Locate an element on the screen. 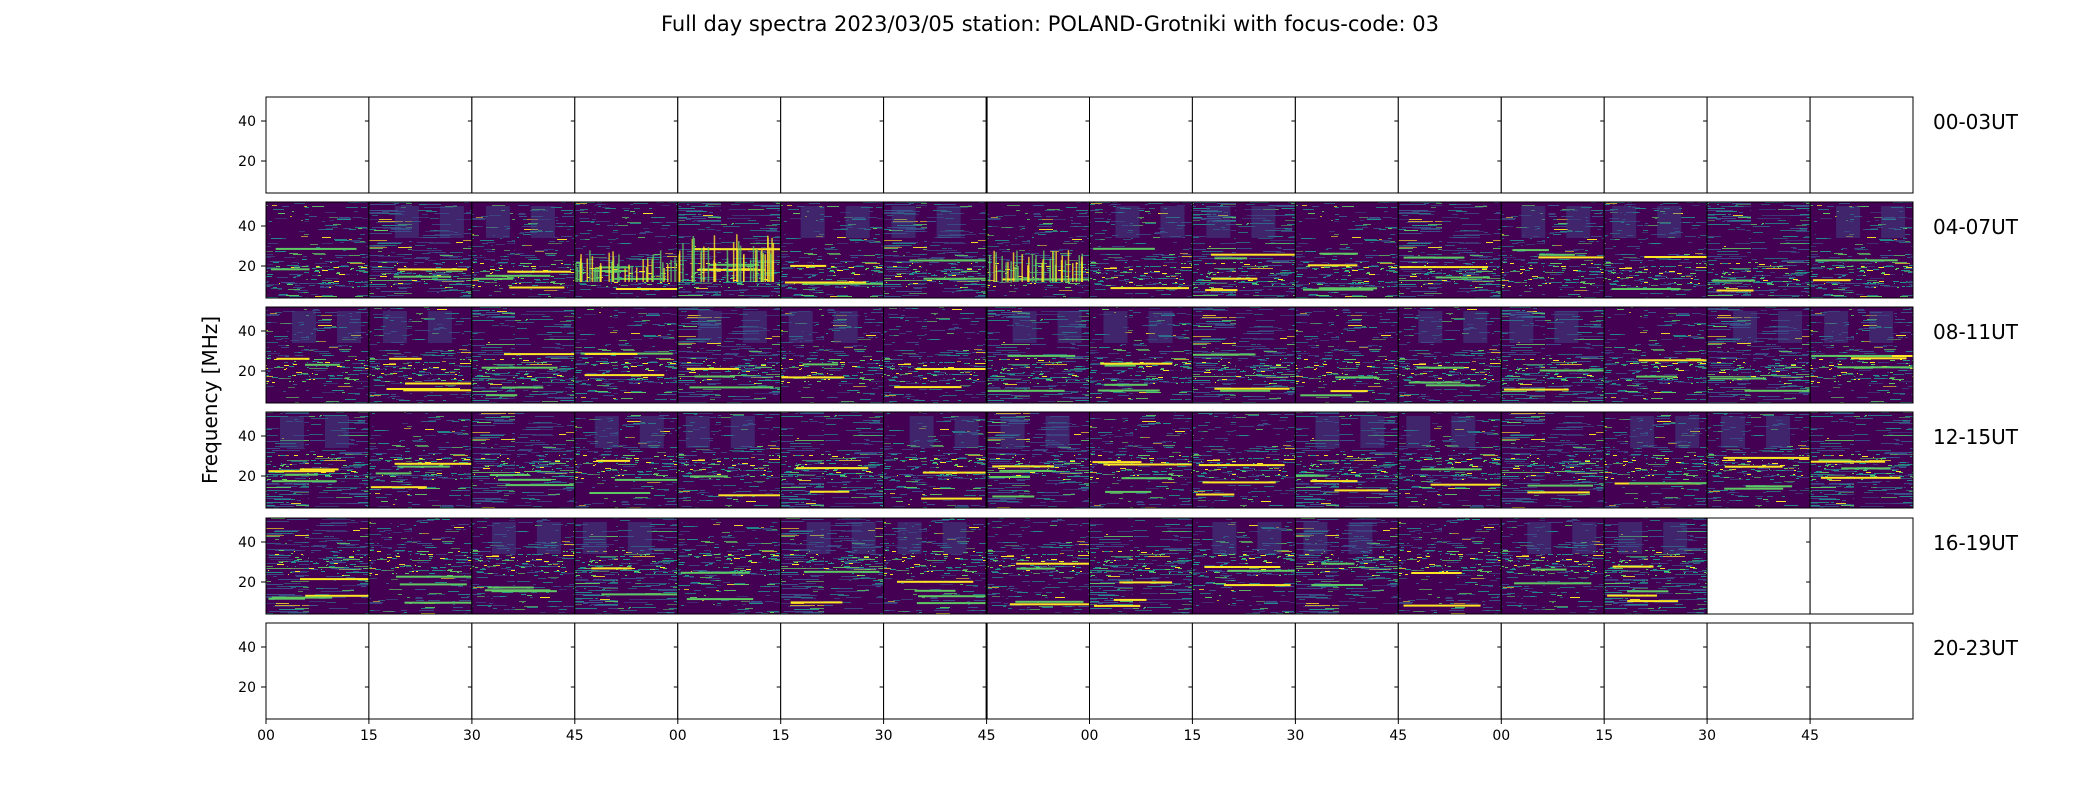 Image resolution: width=2100 pixels, height=800 pixels. row-20-23UT: 20 40 20-23UT is located at coordinates (1128, 671).